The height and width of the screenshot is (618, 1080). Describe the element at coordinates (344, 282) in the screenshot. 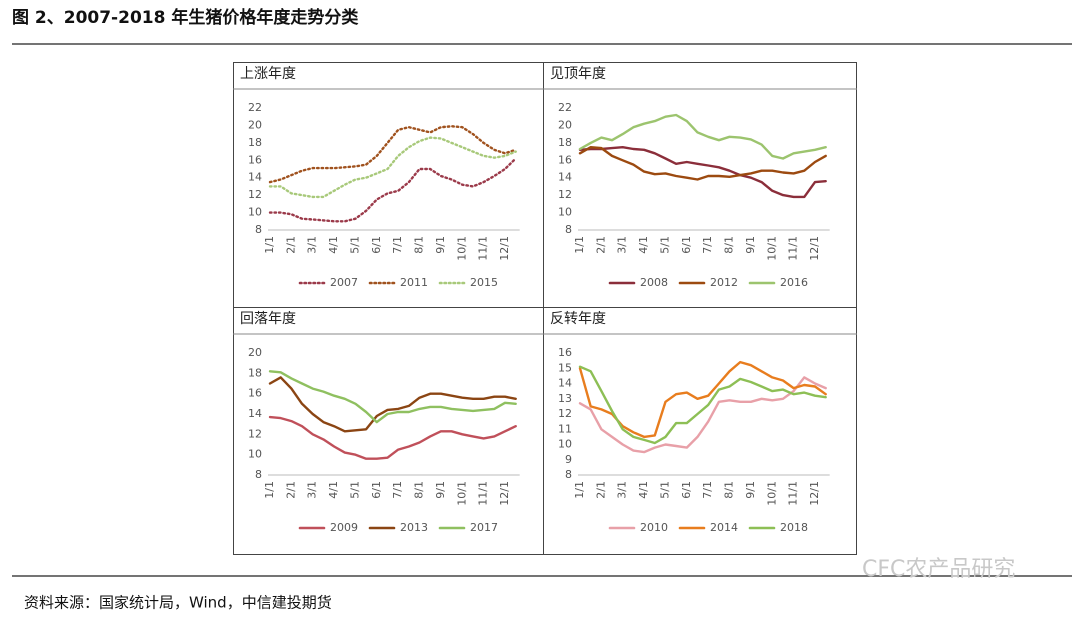

I see `legend-label: 2007` at that location.